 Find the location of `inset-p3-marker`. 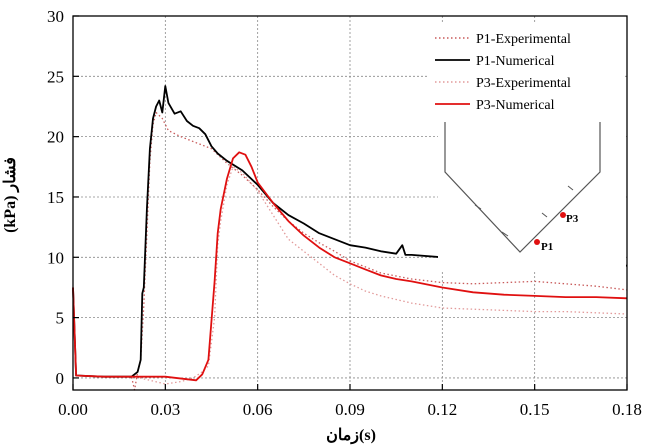

inset-p3-marker is located at coordinates (563, 215).